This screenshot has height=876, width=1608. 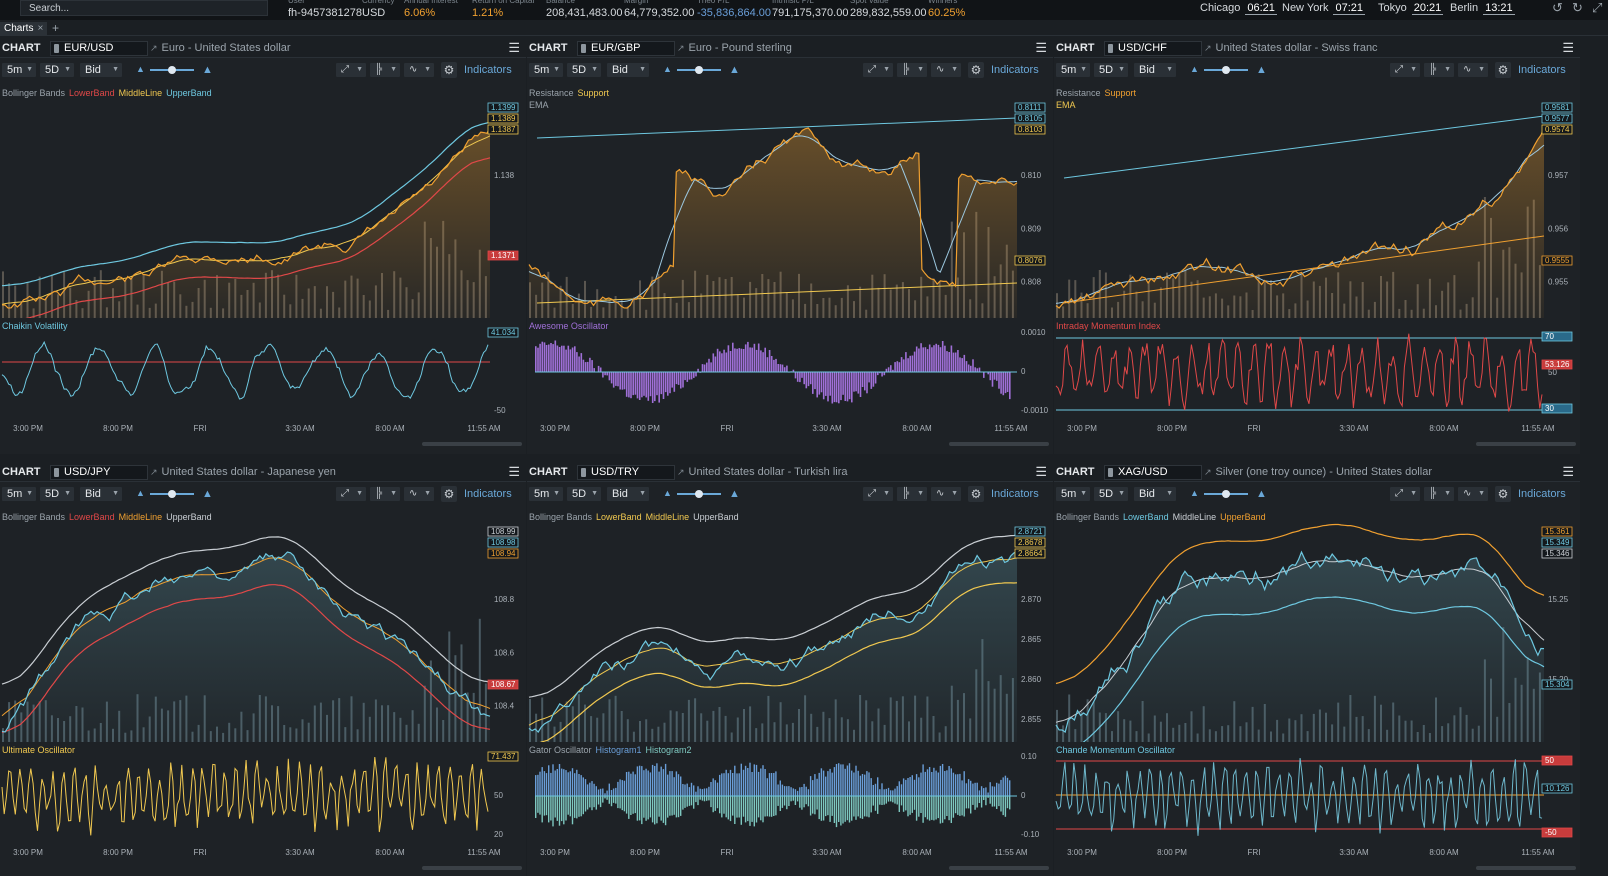 What do you see at coordinates (56, 28) in the screenshot?
I see `add-tab-icon: +` at bounding box center [56, 28].